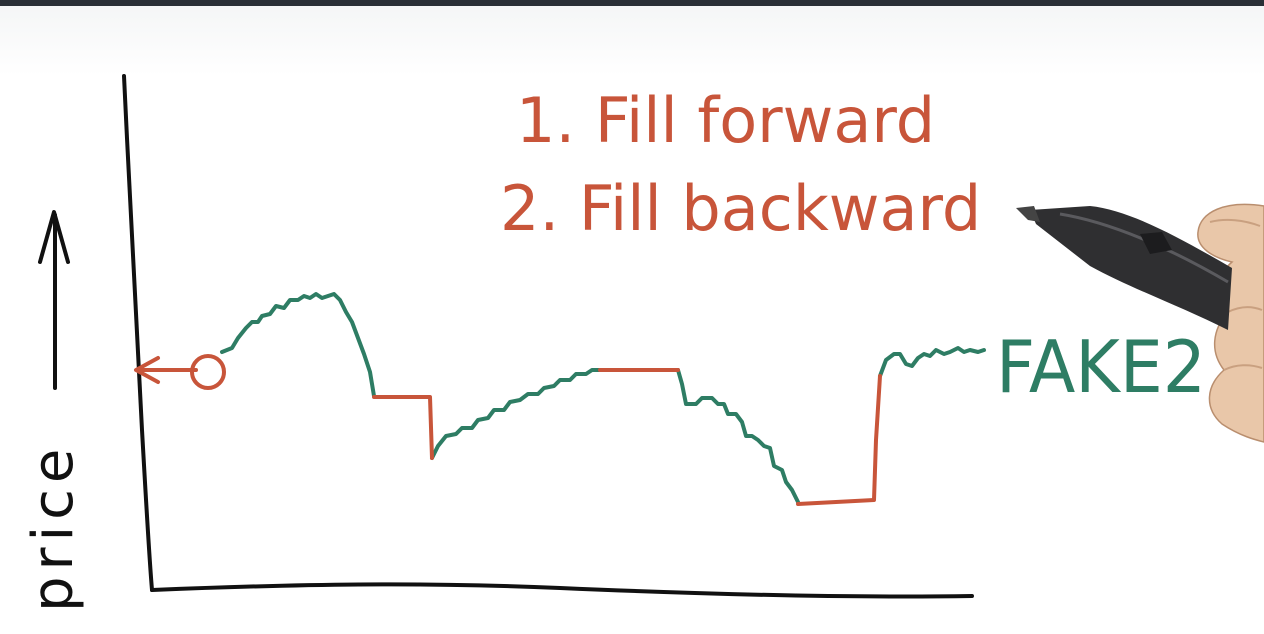 This screenshot has height=634, width=1264. I want to click on fill-series, so click(508, 430).